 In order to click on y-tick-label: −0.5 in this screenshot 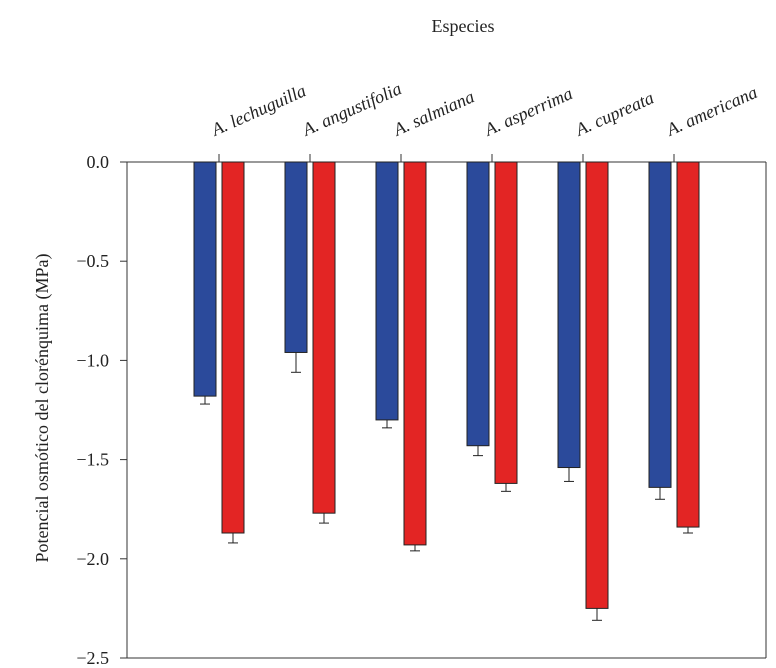, I will do `click(92, 261)`.